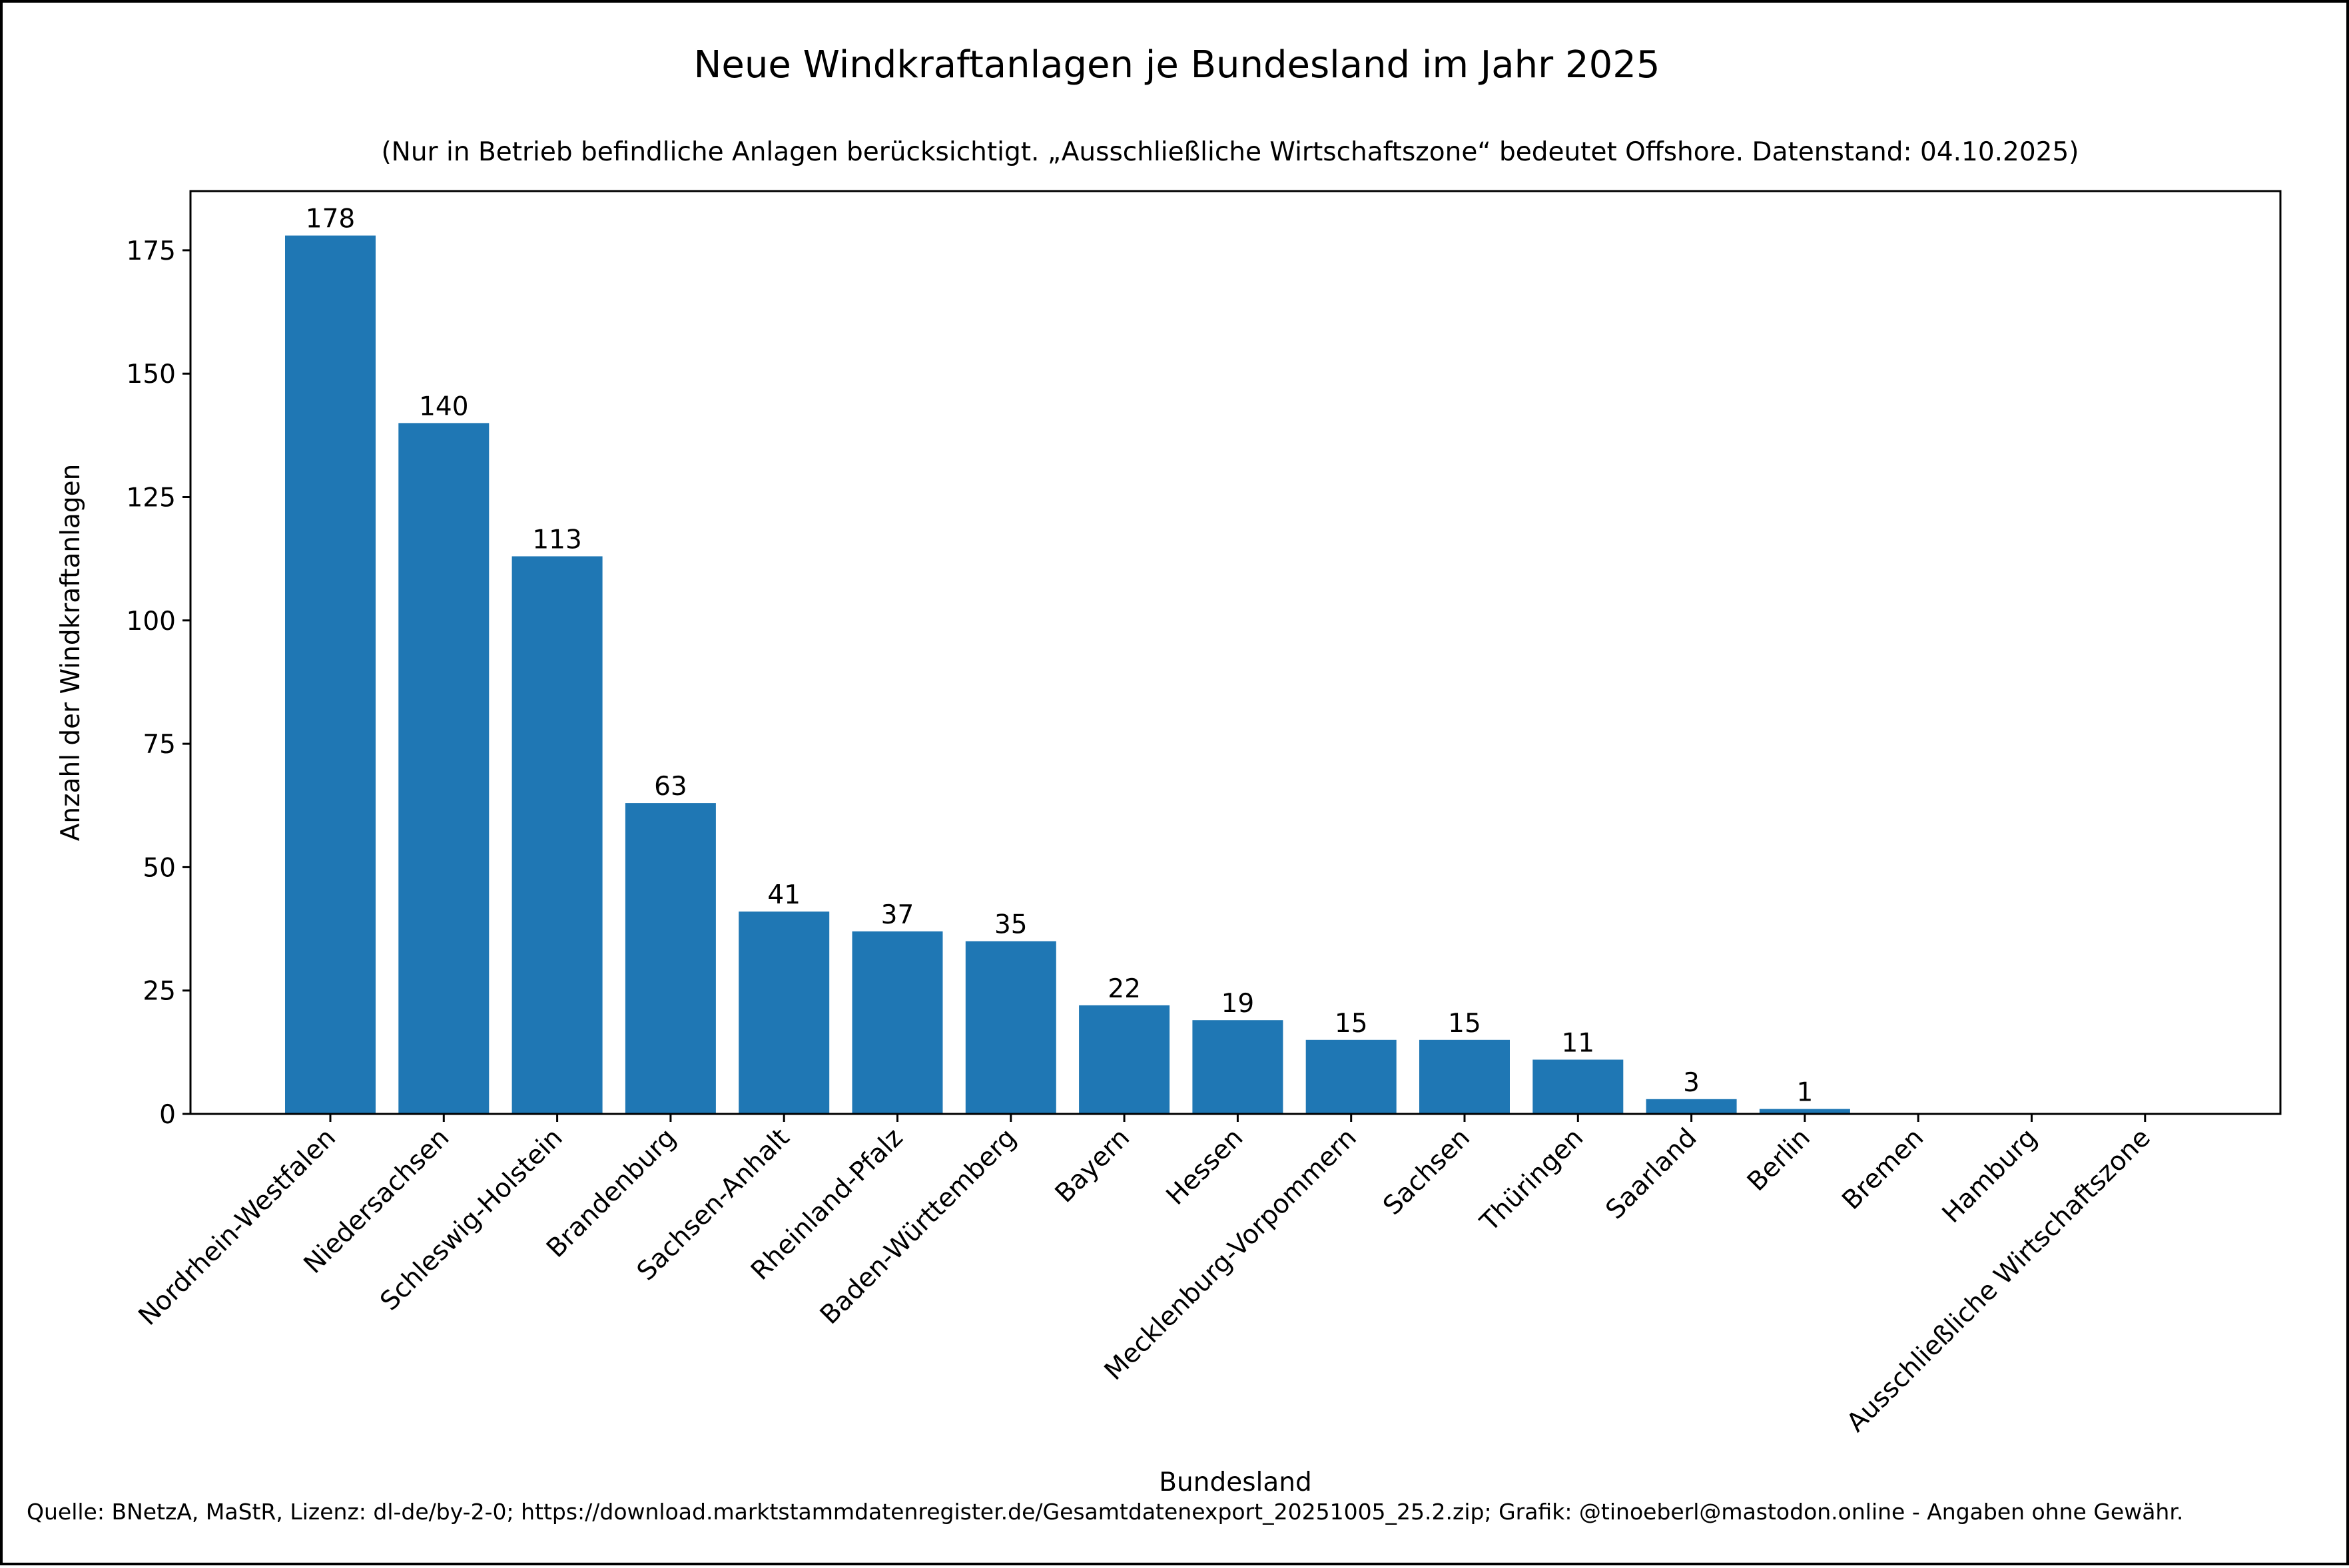 The image size is (2349, 1568). Describe the element at coordinates (556, 540) in the screenshot. I see `data-label-2: 113` at that location.